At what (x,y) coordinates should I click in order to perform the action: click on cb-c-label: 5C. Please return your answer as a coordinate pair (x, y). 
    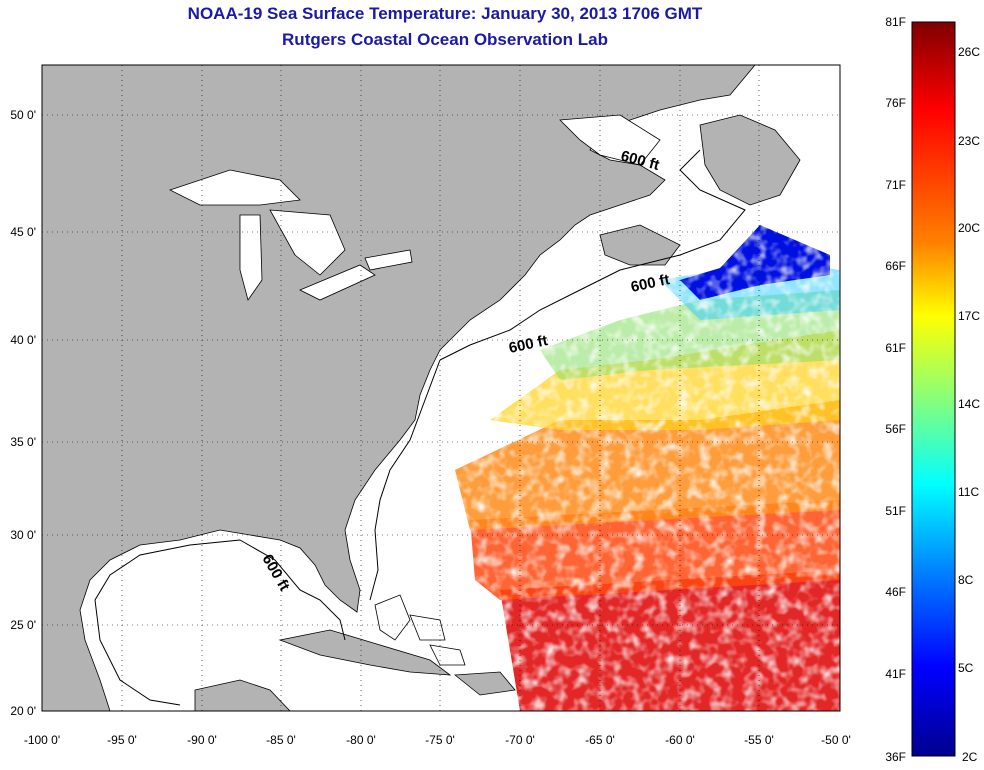
    Looking at the image, I should click on (966, 668).